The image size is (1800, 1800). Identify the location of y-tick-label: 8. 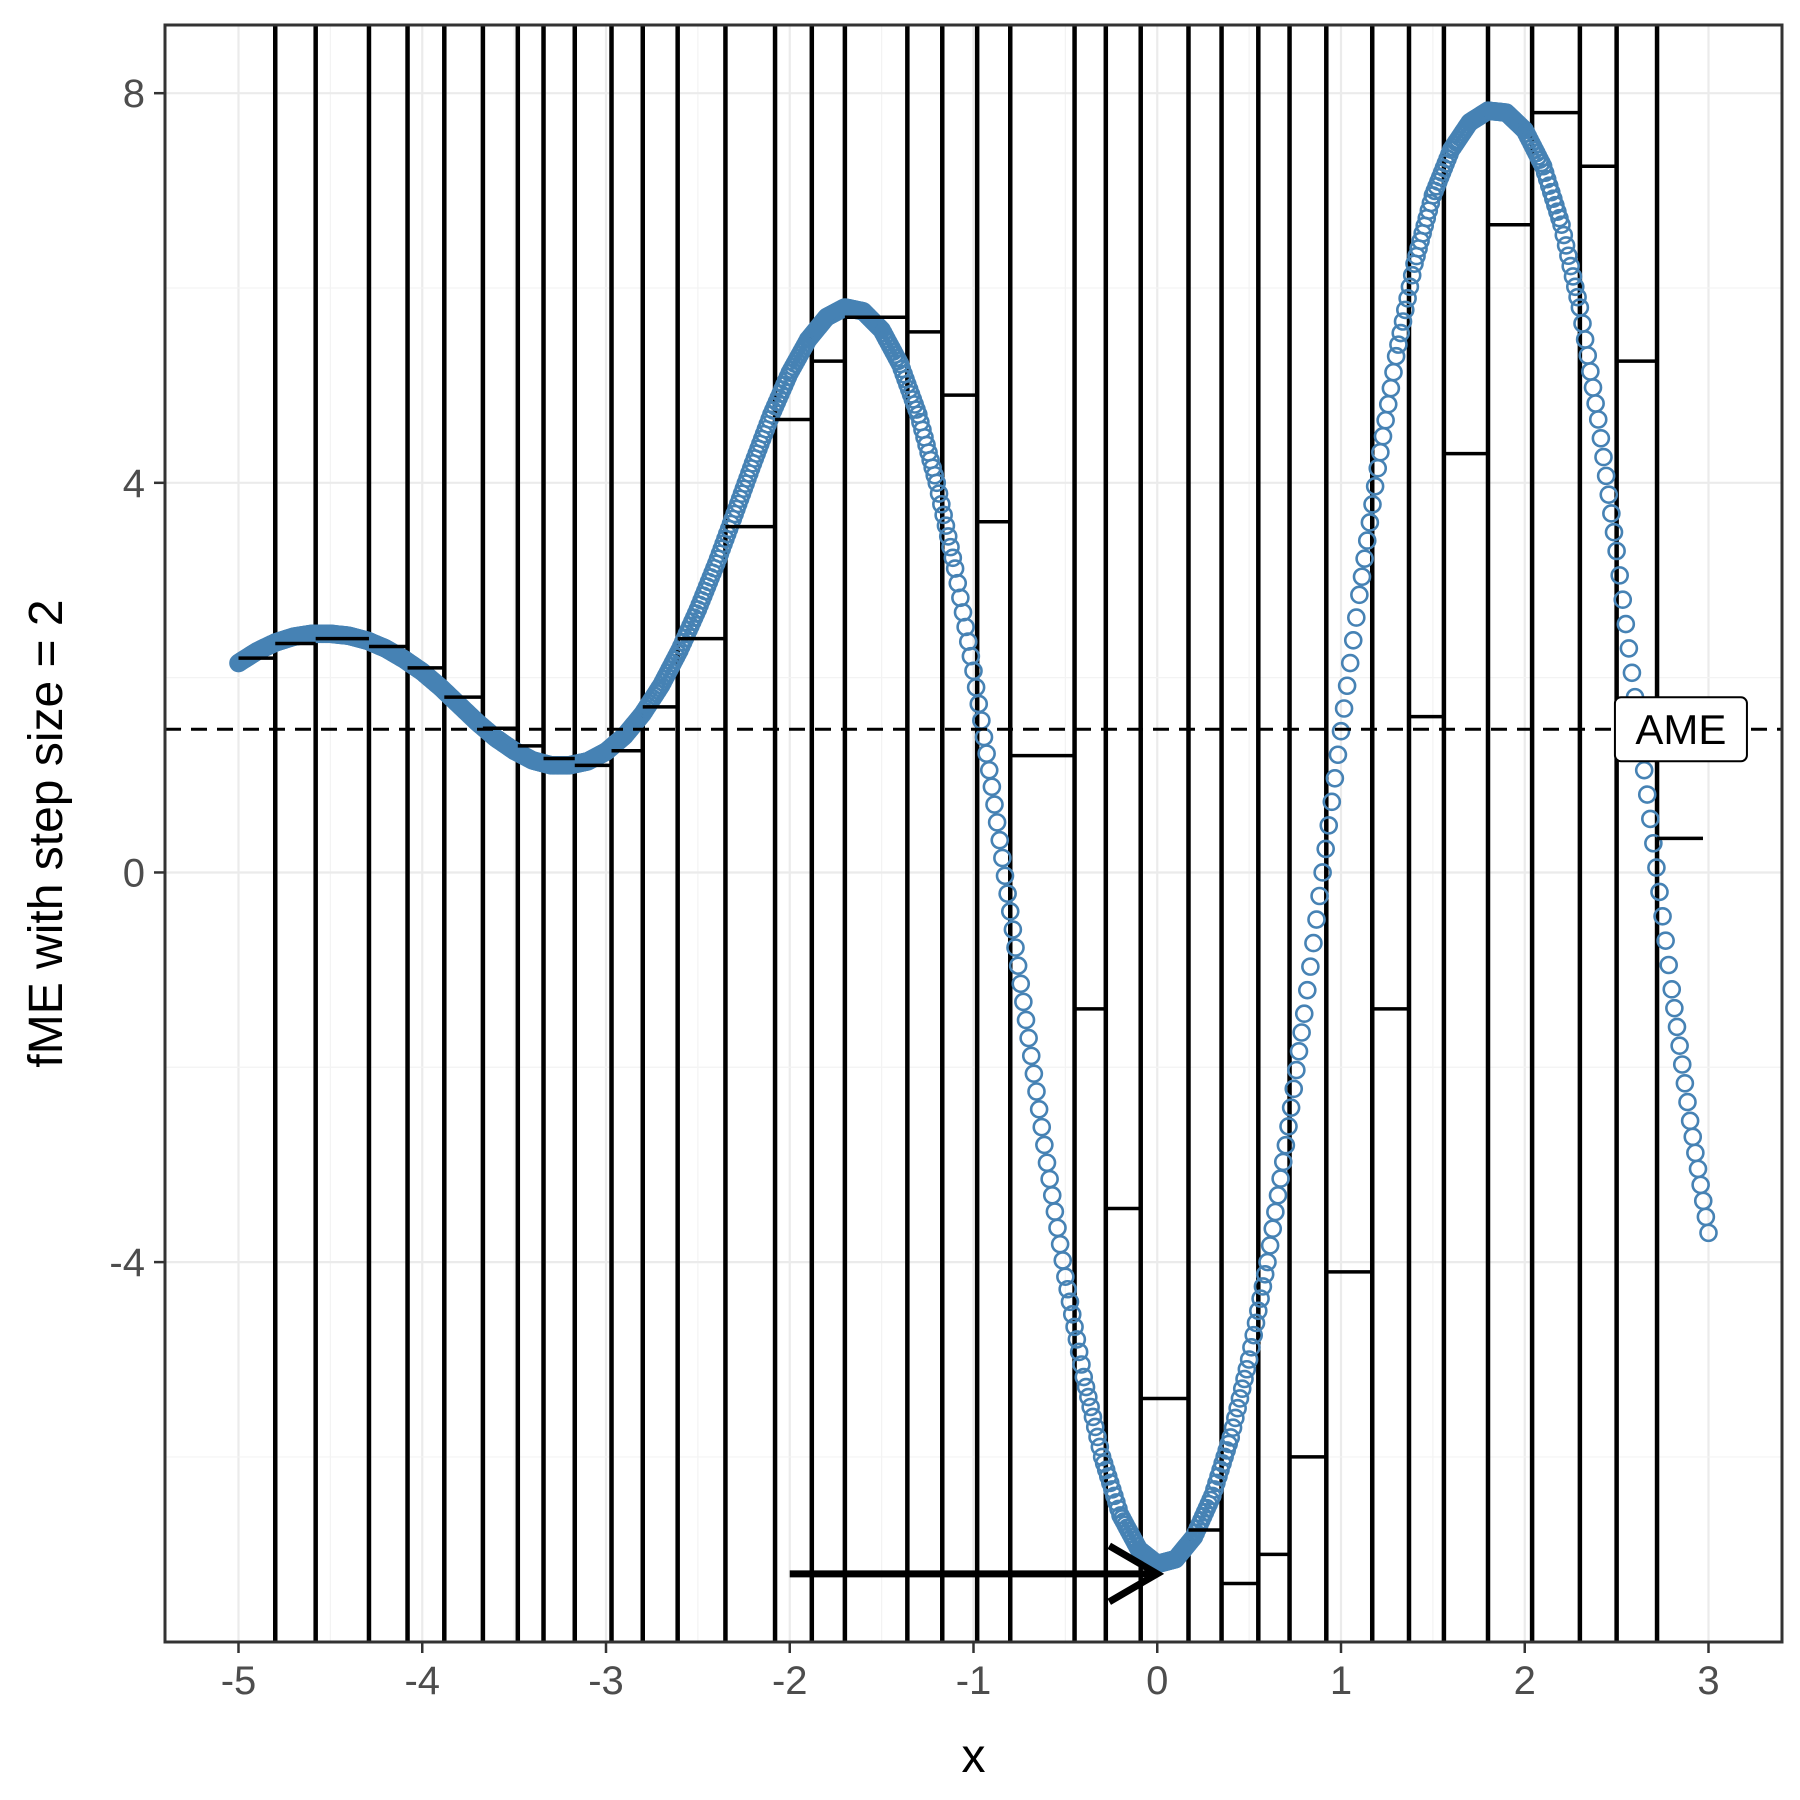
(134, 94).